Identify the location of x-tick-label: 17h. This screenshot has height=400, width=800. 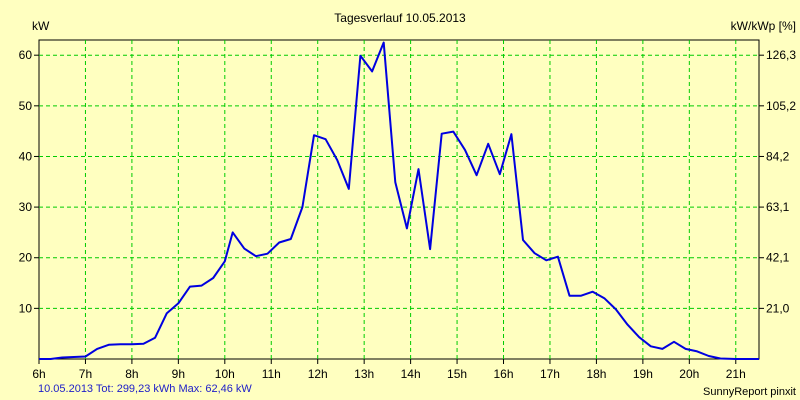
(550, 374).